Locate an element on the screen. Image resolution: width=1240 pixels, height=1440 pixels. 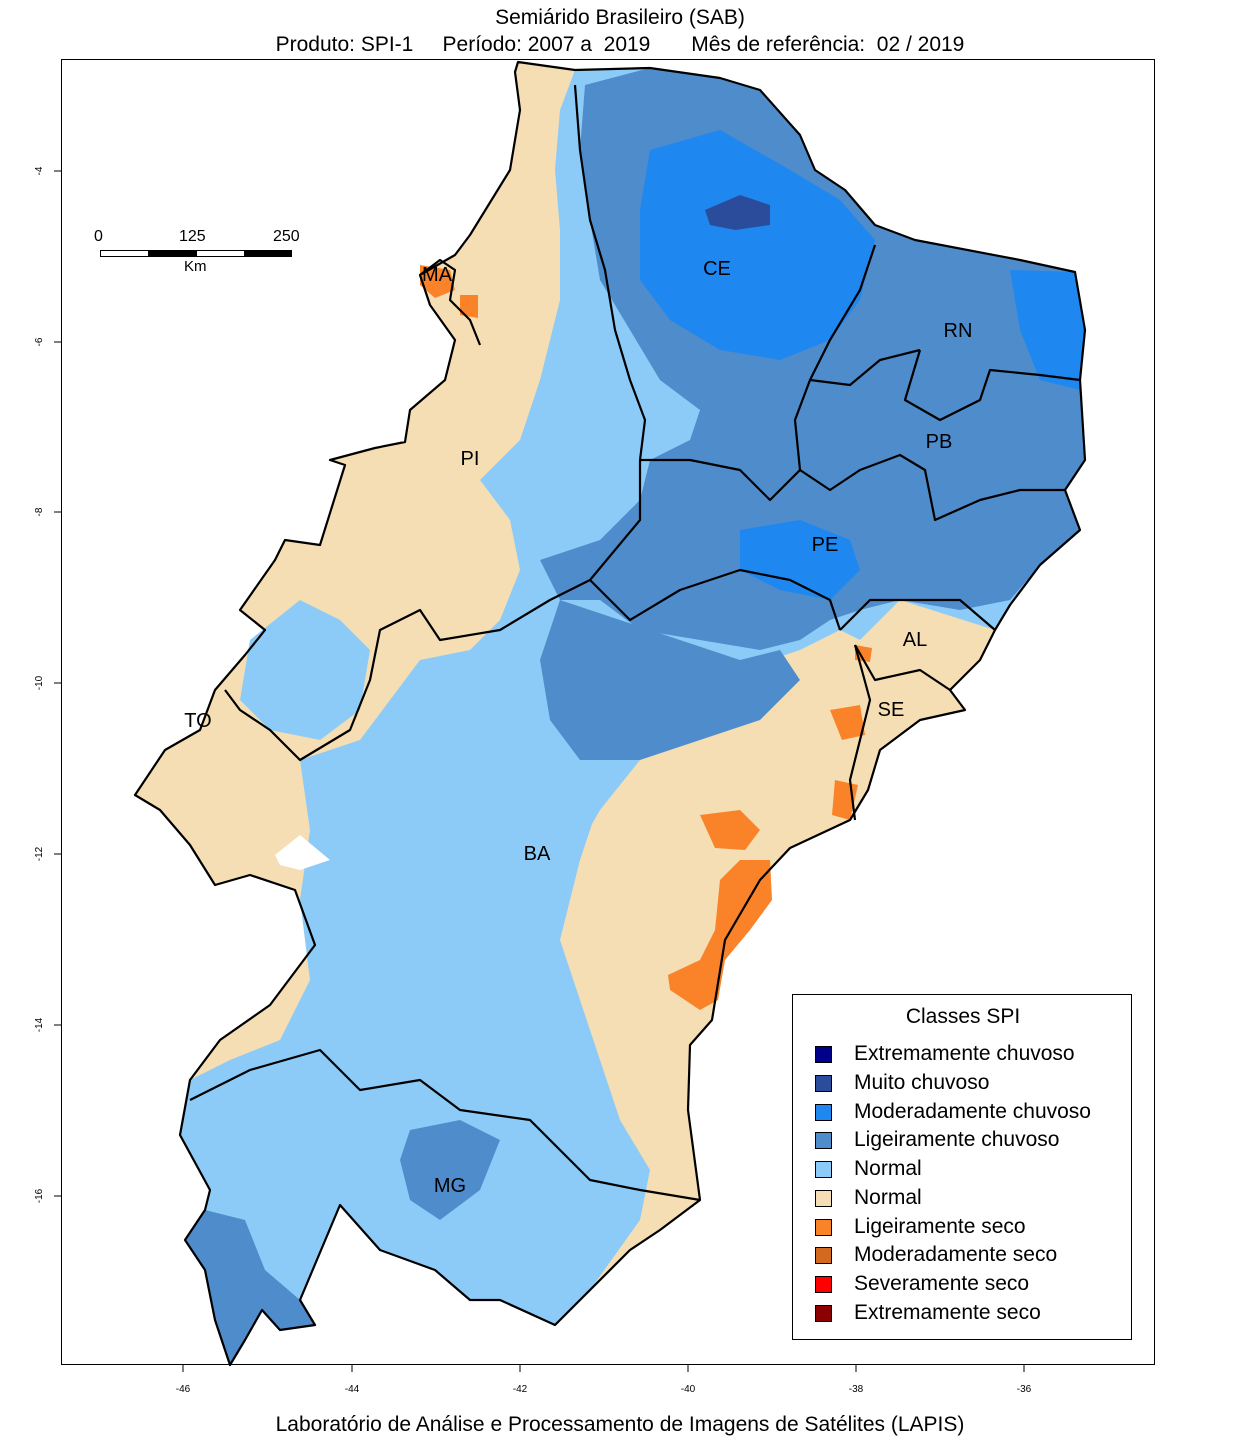
legend-item: Extremamente chuvoso is located at coordinates (945, 1054).